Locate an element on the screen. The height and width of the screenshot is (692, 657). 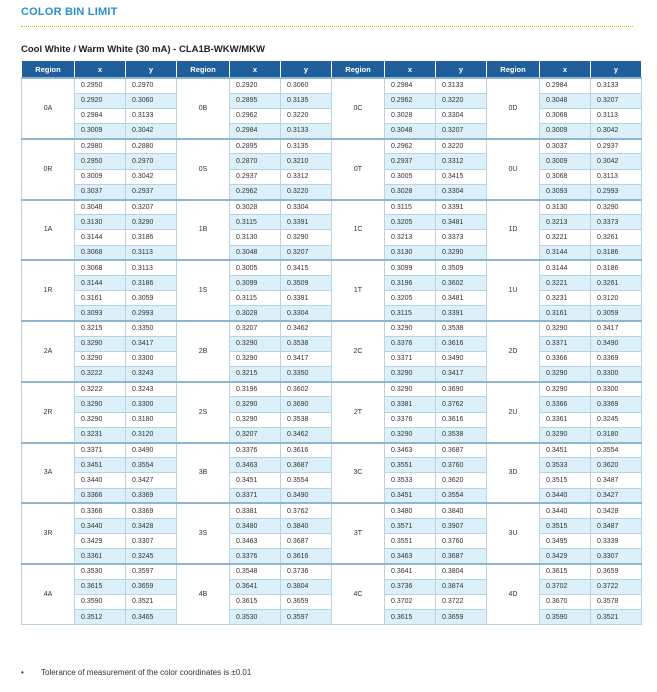
x-cell: 0.3037 is located at coordinates (100, 192).